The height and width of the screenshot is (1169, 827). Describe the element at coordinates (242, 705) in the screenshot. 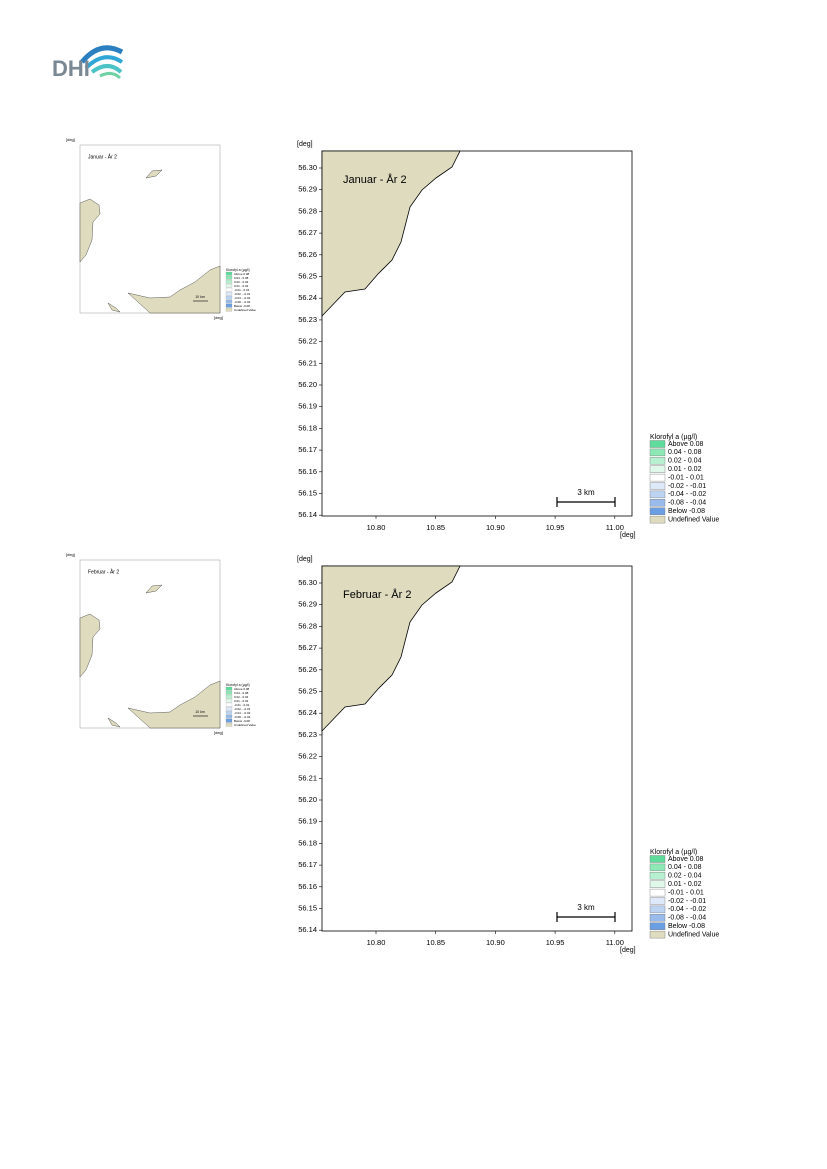

I see `overview-legend-label: -0.01 - 0.01` at that location.